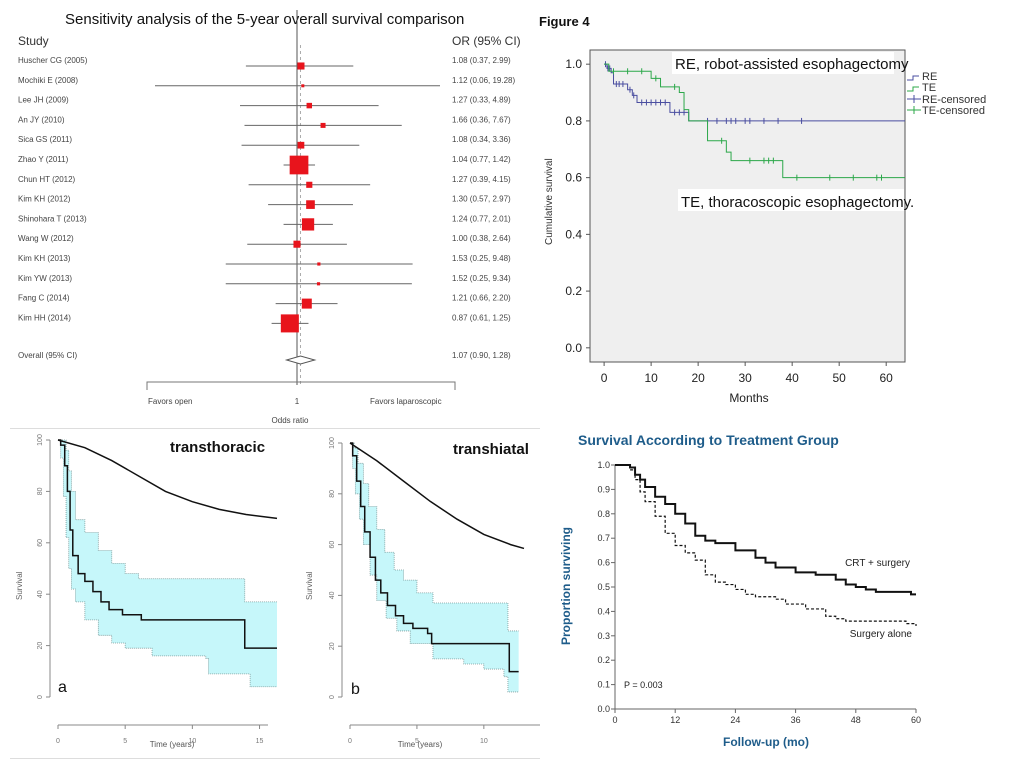 Image resolution: width=1024 pixels, height=773 pixels. What do you see at coordinates (172, 744) in the screenshot?
I see `transthoracic-xlabel: Time (years)` at bounding box center [172, 744].